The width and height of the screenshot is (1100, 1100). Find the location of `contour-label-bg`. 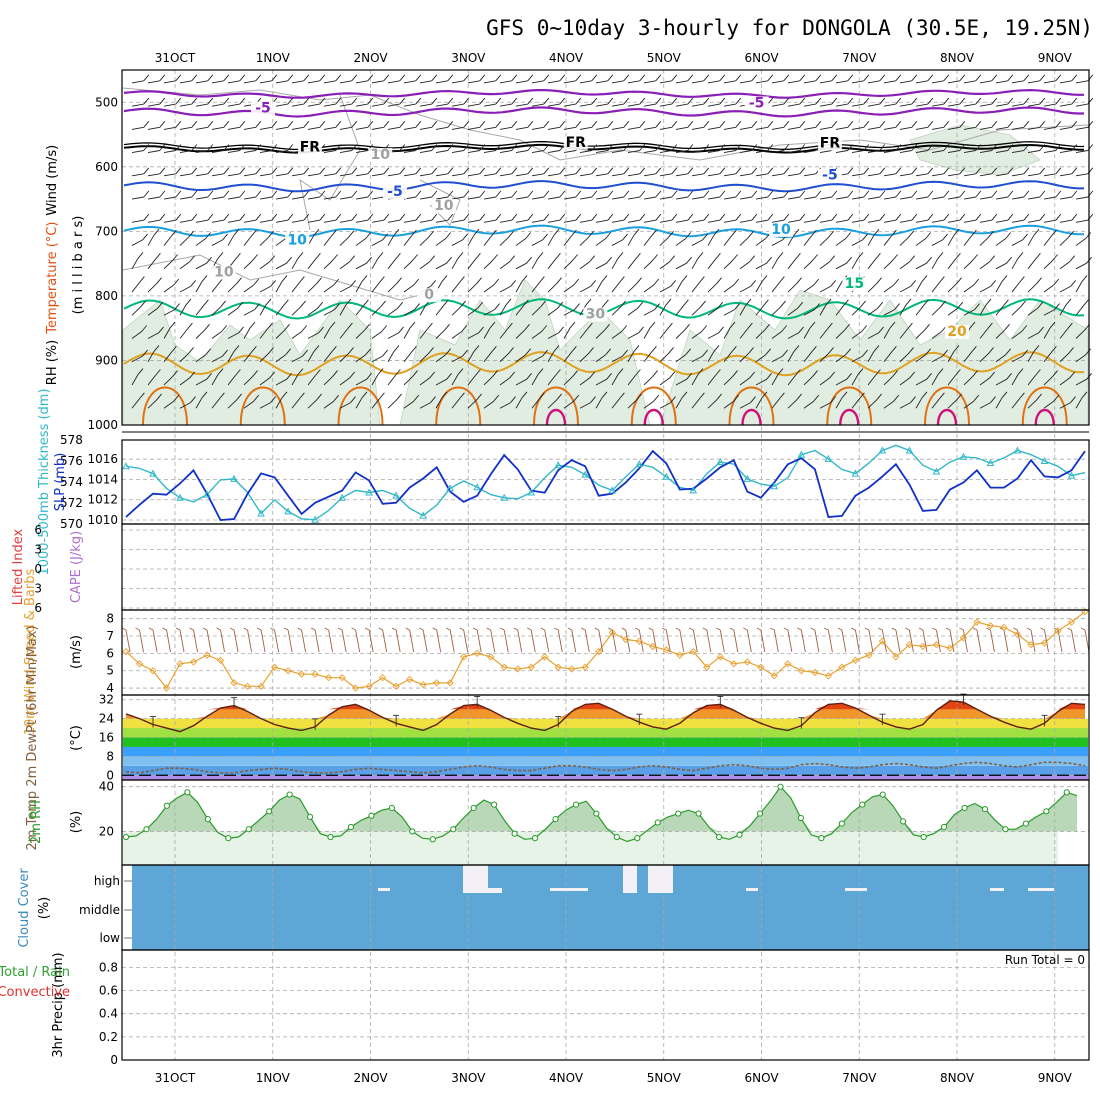

contour-label-bg is located at coordinates (595, 314).